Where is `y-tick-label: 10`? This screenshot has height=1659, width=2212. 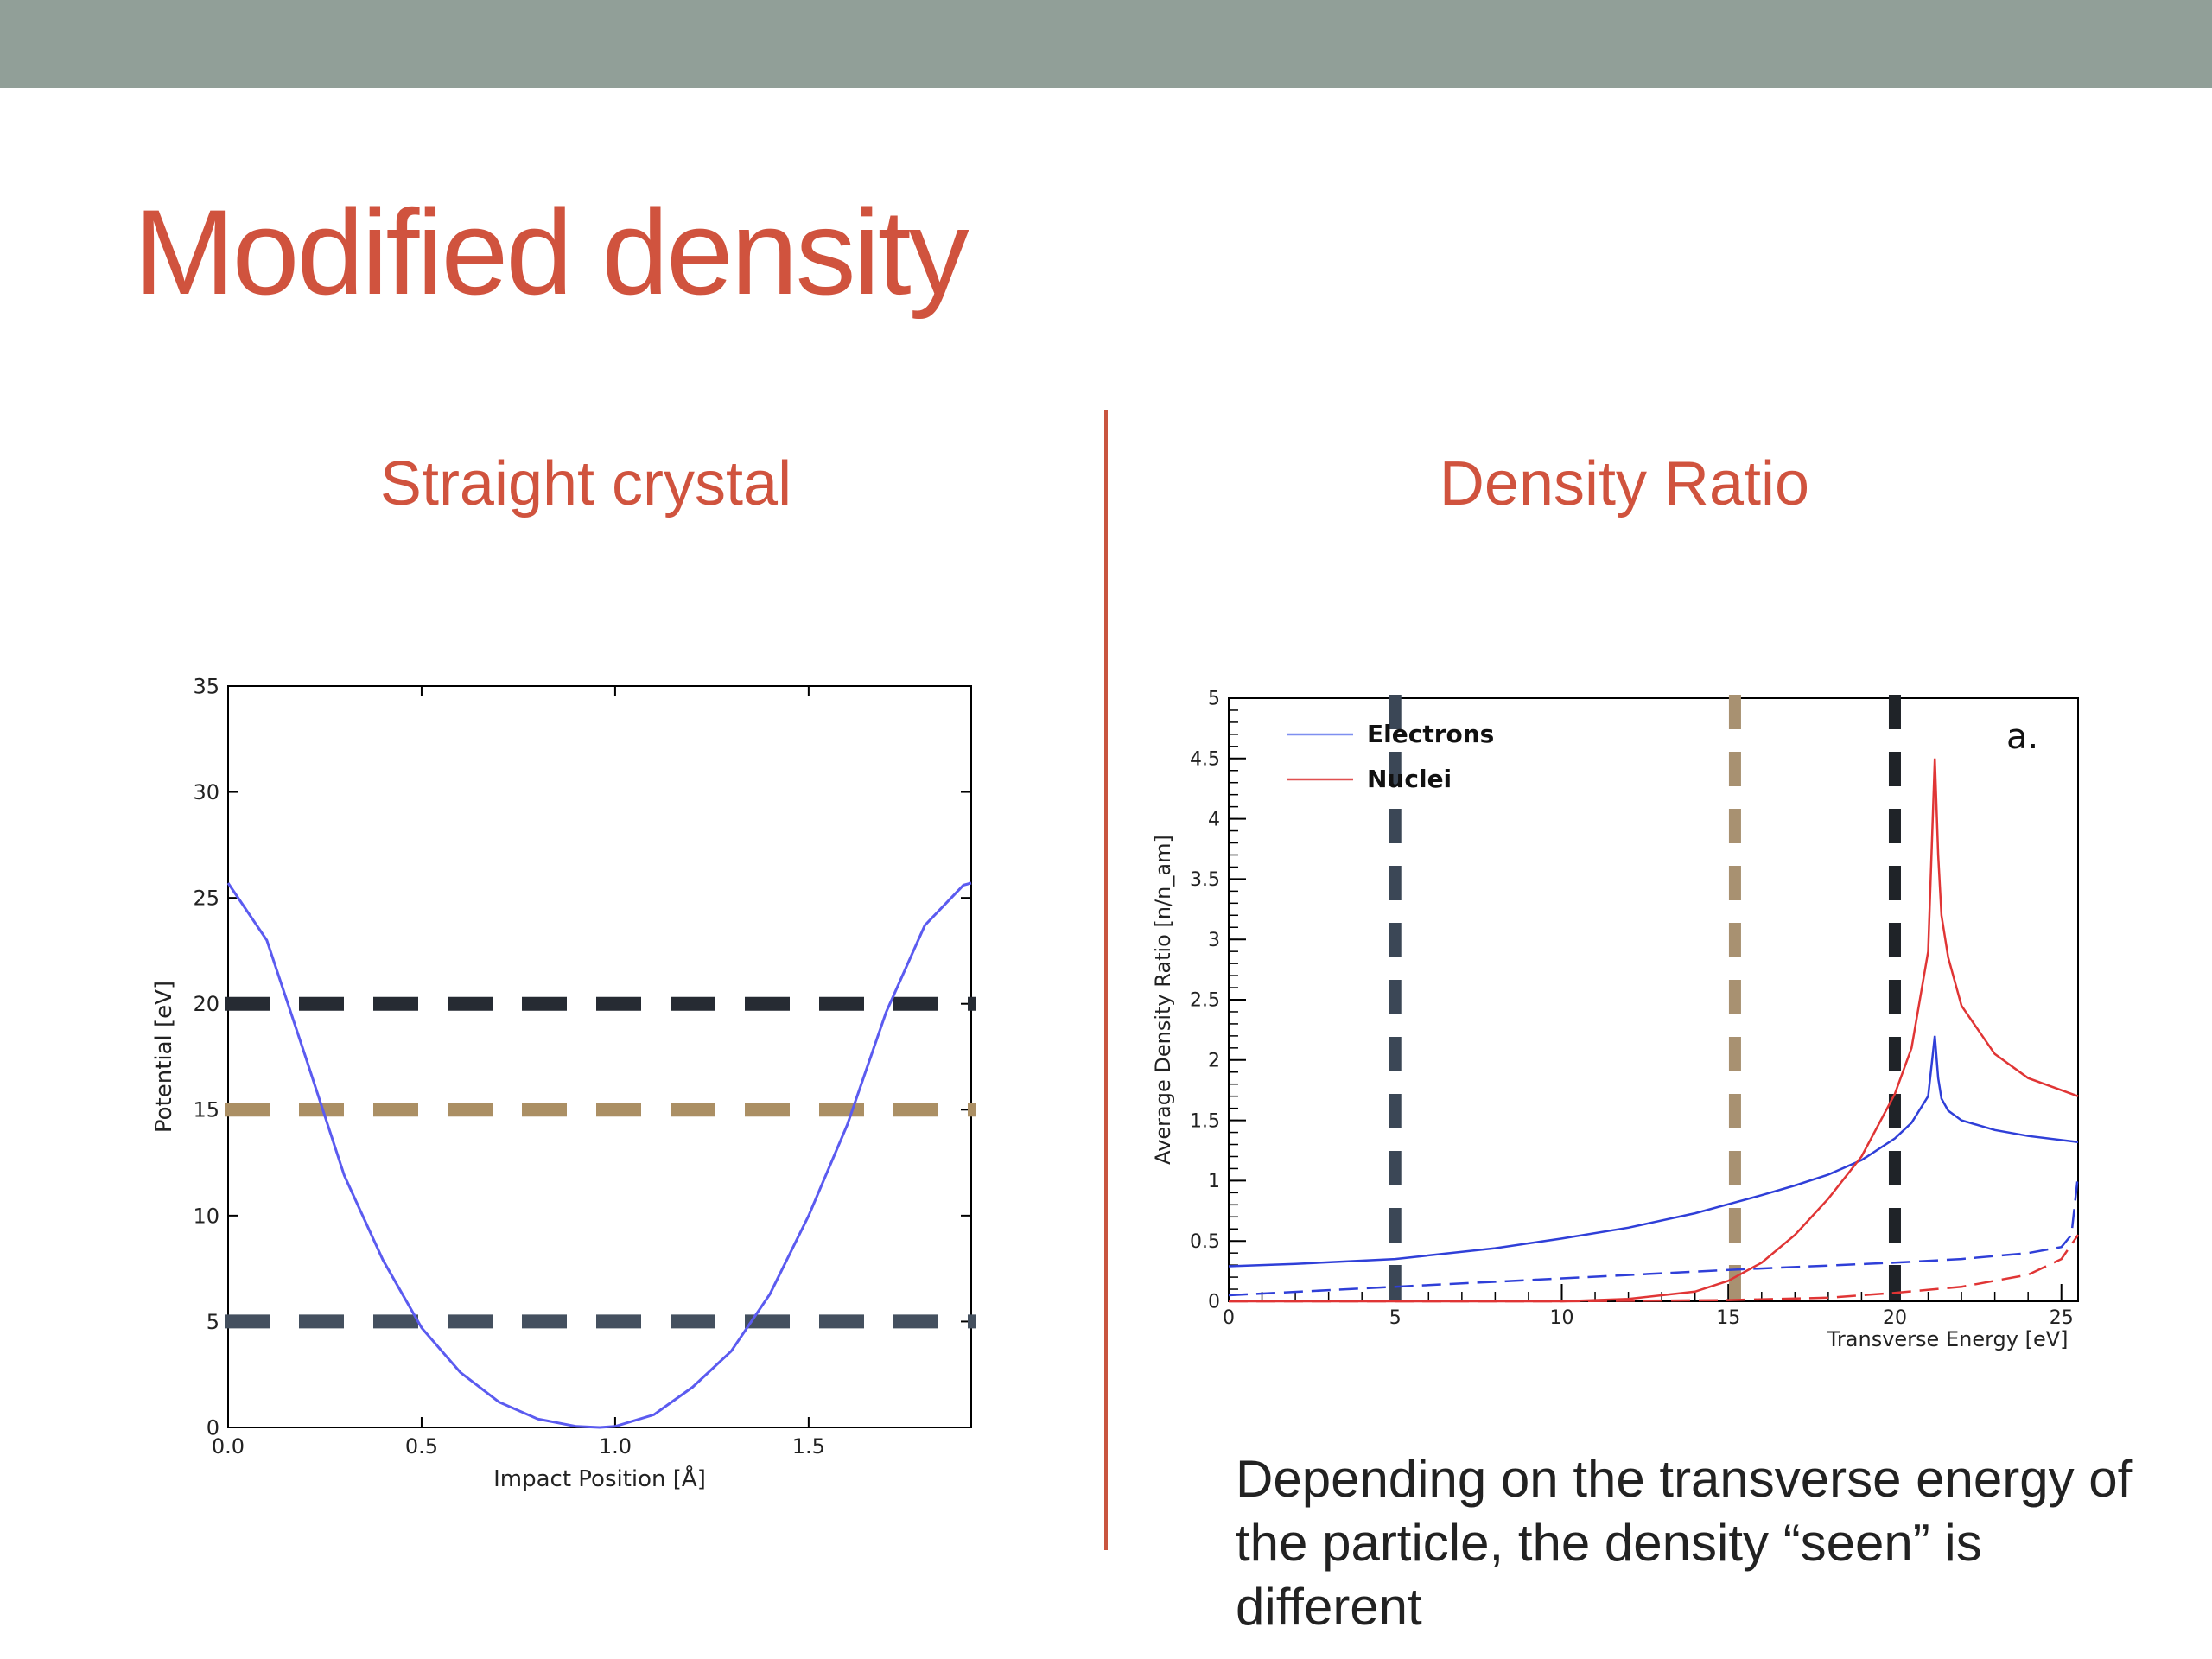 y-tick-label: 10 is located at coordinates (206, 1216).